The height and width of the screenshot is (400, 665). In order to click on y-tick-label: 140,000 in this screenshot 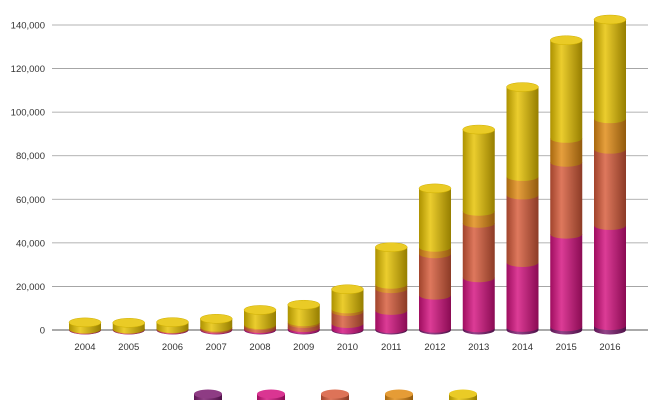, I will do `click(28, 26)`.